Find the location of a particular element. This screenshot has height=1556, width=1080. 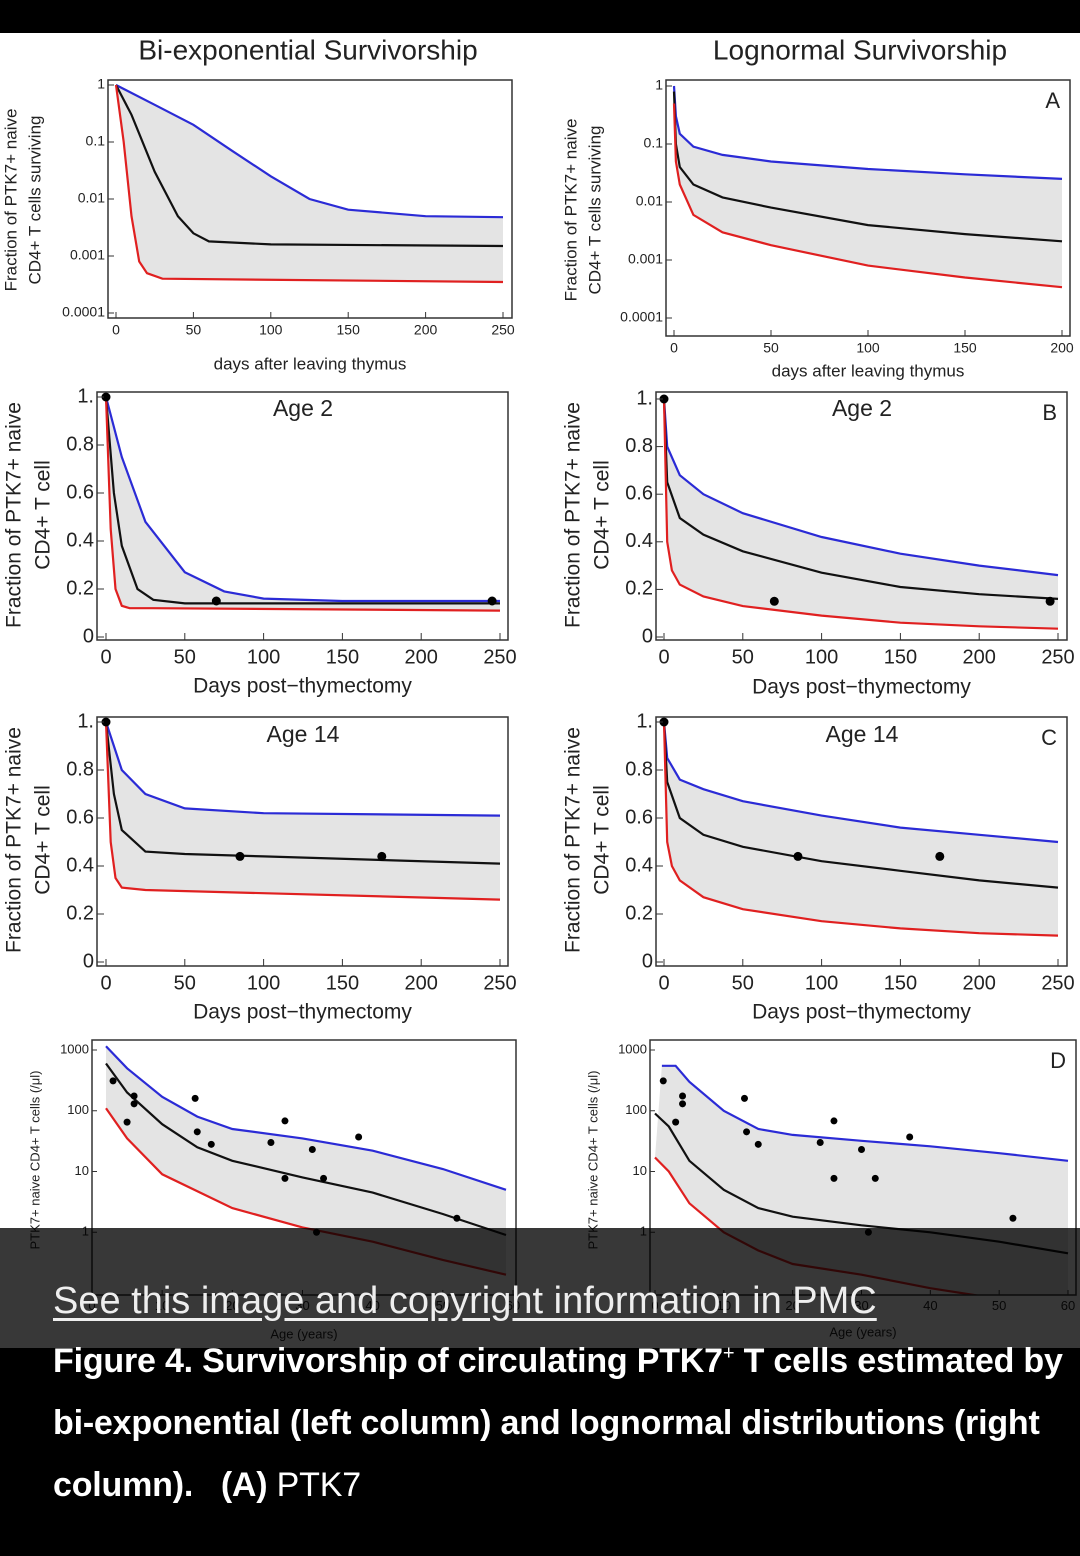

chart-title: Lognormal Survivorship is located at coordinates (860, 49).